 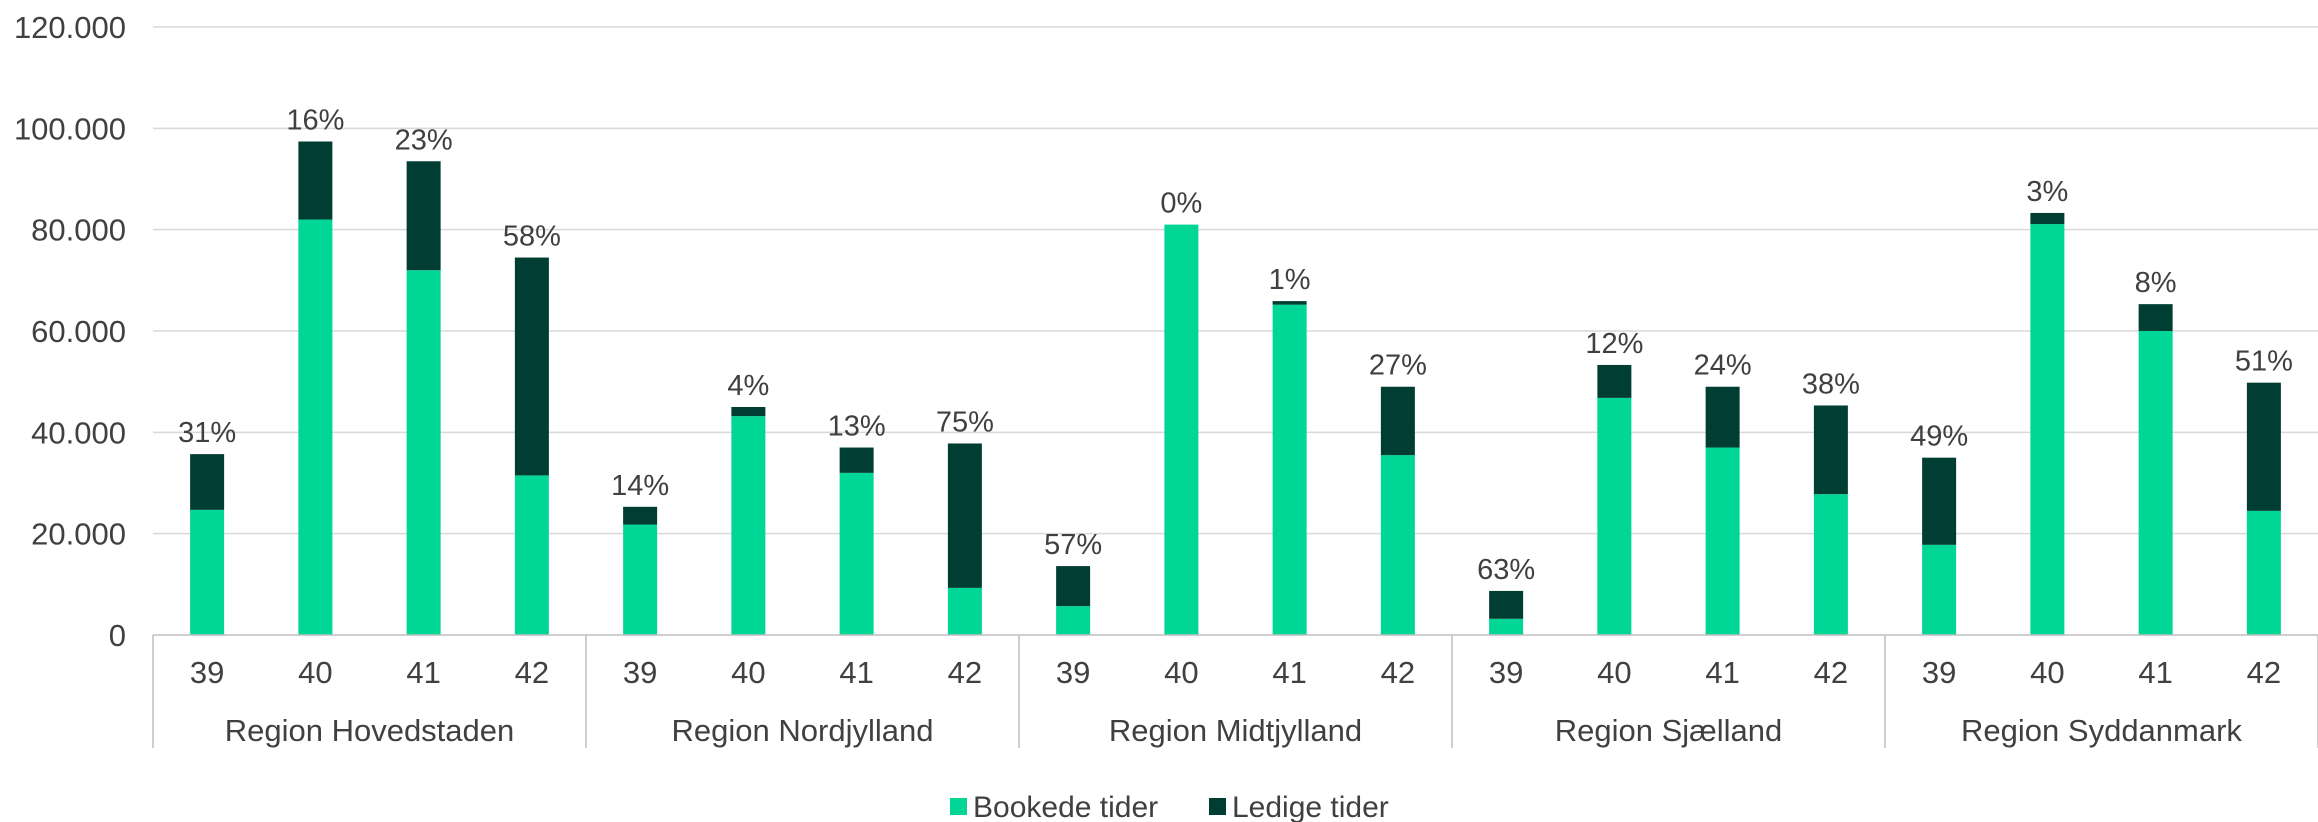 What do you see at coordinates (1065, 806) in the screenshot?
I see `legend-label: Bookede tider` at bounding box center [1065, 806].